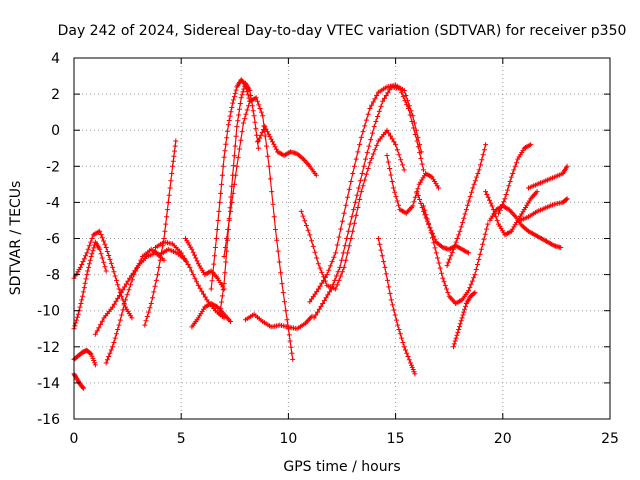  What do you see at coordinates (344, 439) in the screenshot?
I see `x-tick-labels: 0 5 10 15 20 25` at bounding box center [344, 439].